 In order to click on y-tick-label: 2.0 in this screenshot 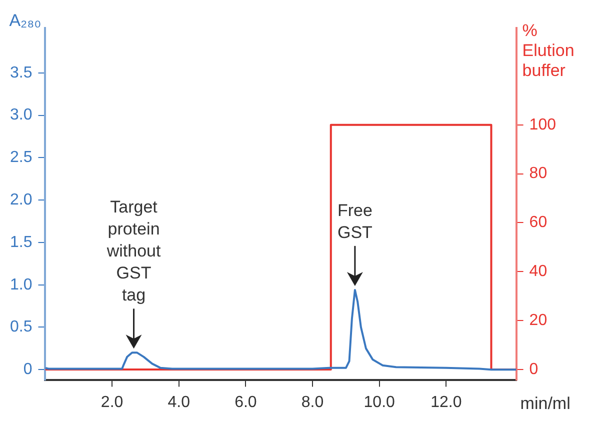, I will do `click(21, 199)`.